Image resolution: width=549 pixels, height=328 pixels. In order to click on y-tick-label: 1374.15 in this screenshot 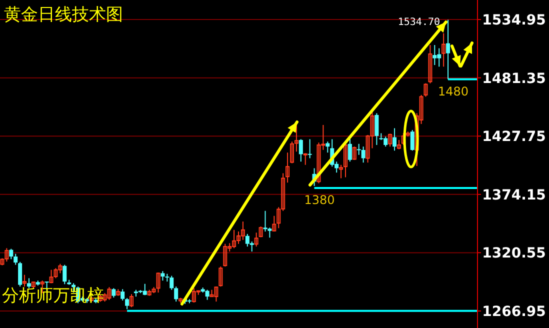, I will do `click(514, 195)`.